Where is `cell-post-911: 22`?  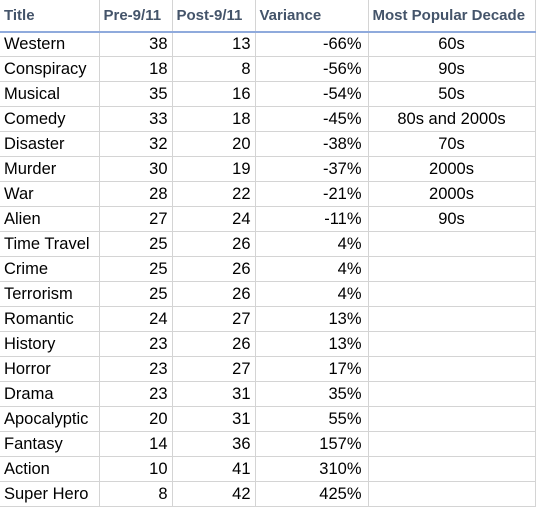
cell-post-911: 22 is located at coordinates (214, 194).